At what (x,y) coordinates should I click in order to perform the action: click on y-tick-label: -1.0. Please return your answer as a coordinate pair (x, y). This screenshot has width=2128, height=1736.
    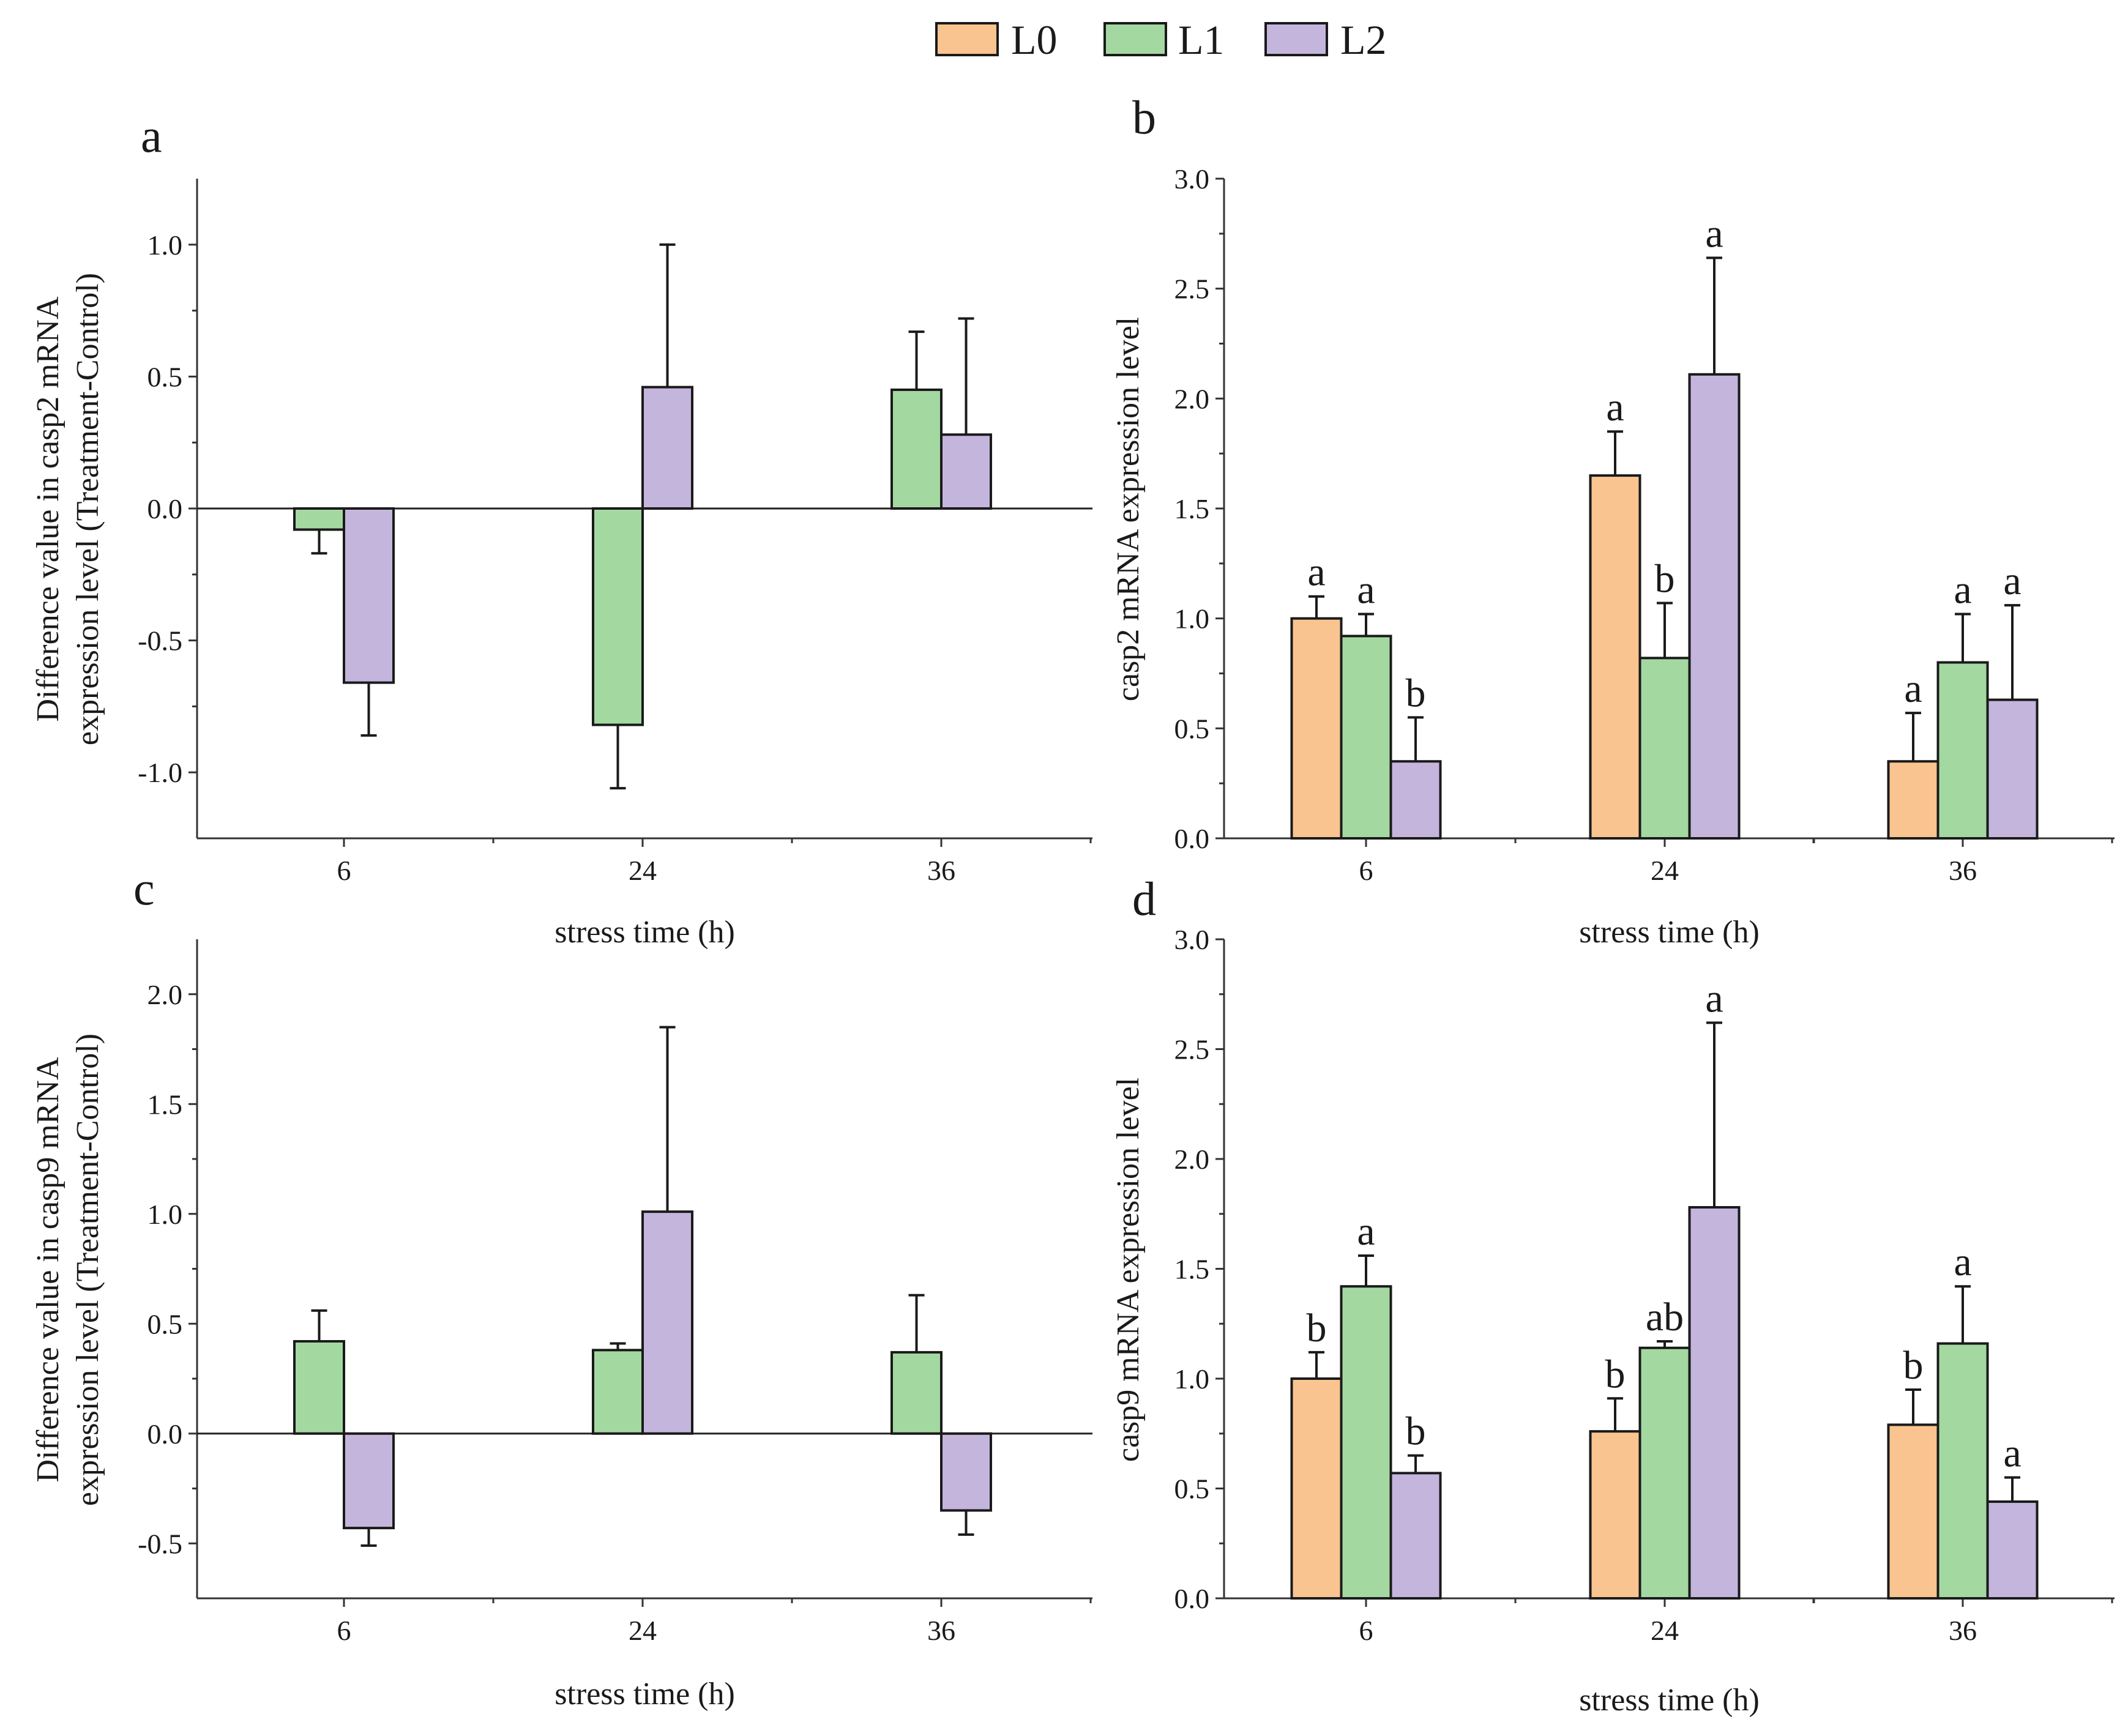
    Looking at the image, I should click on (160, 772).